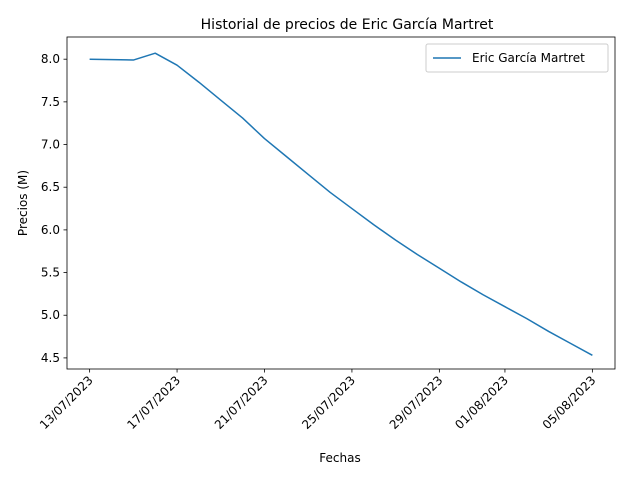 The height and width of the screenshot is (480, 640). I want to click on x-tick-label: 17/07/2023, so click(153, 402).